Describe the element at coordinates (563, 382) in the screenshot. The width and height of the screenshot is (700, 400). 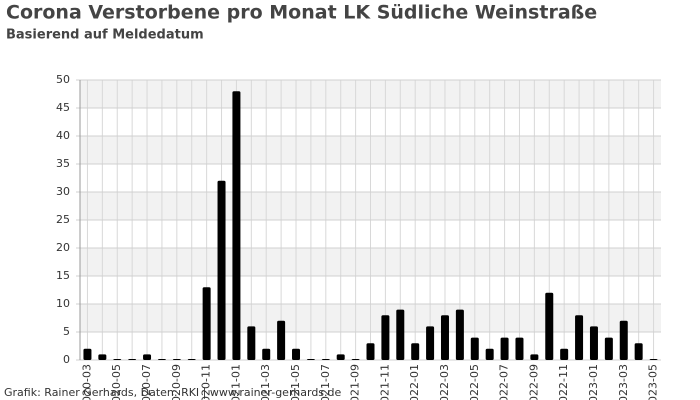
I see `x-tick-label: 2022-11` at that location.